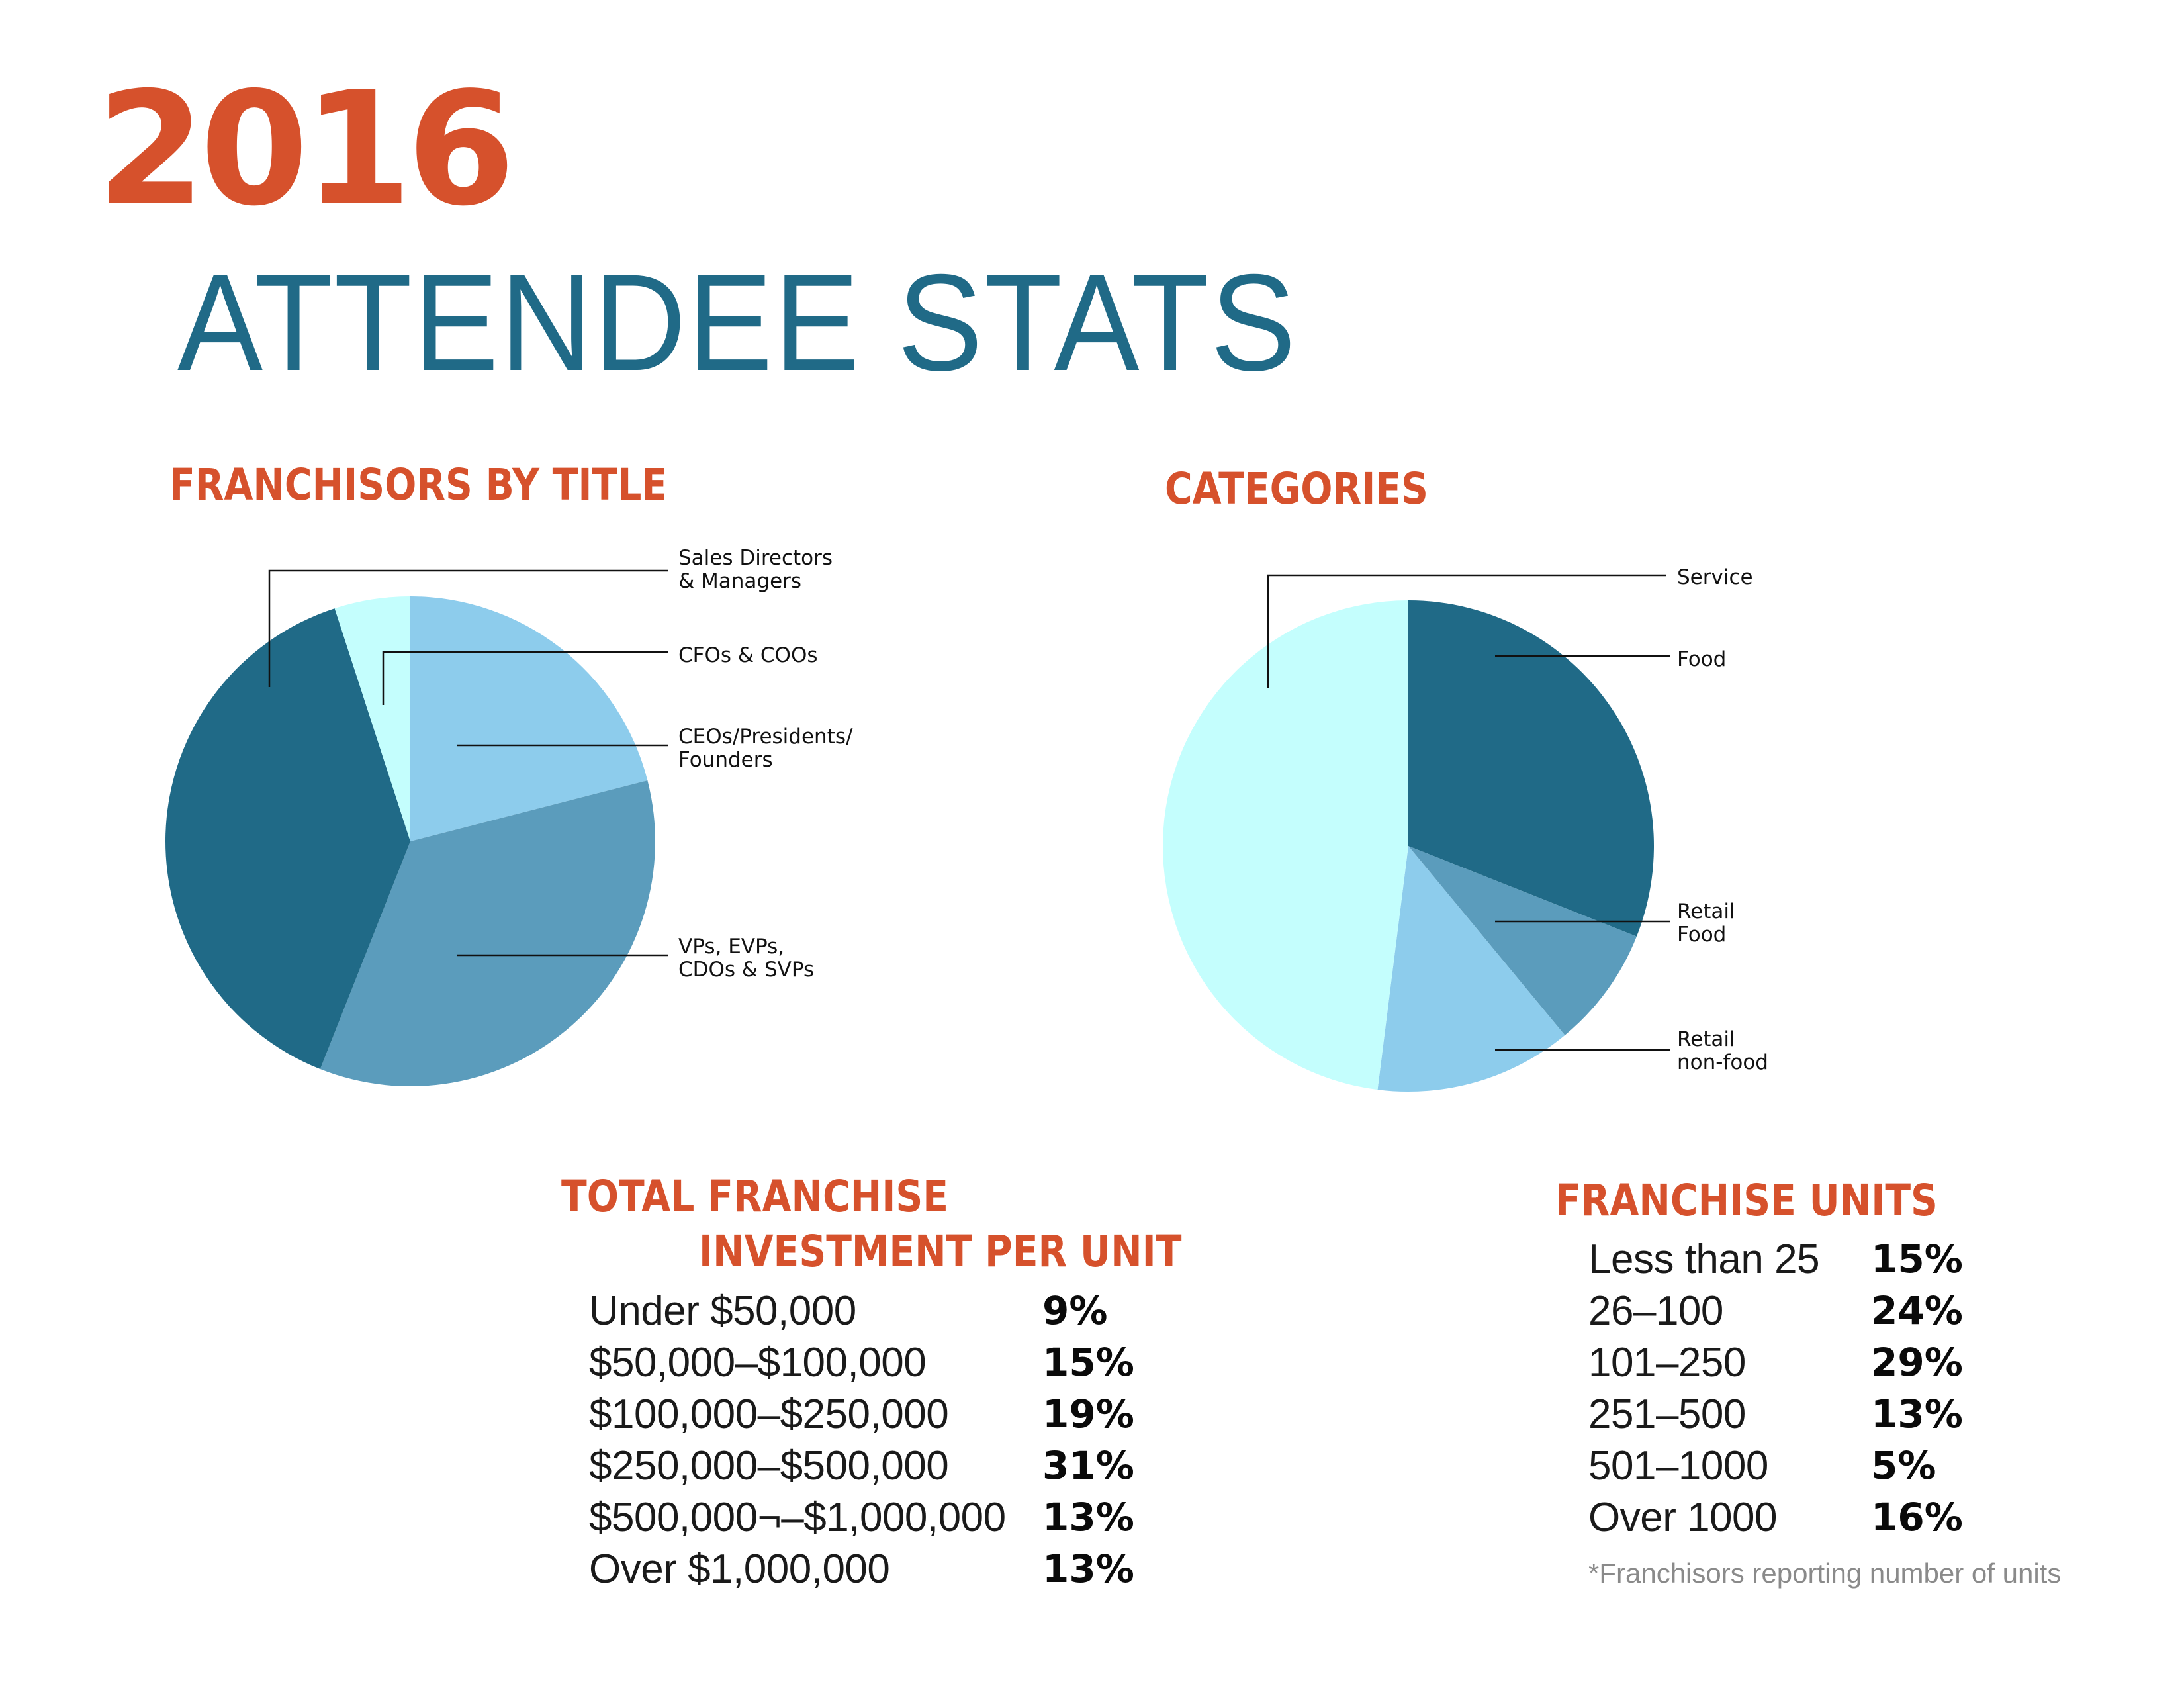 This screenshot has height=1688, width=2184. I want to click on leader-line-cfos-coos, so click(525, 678).